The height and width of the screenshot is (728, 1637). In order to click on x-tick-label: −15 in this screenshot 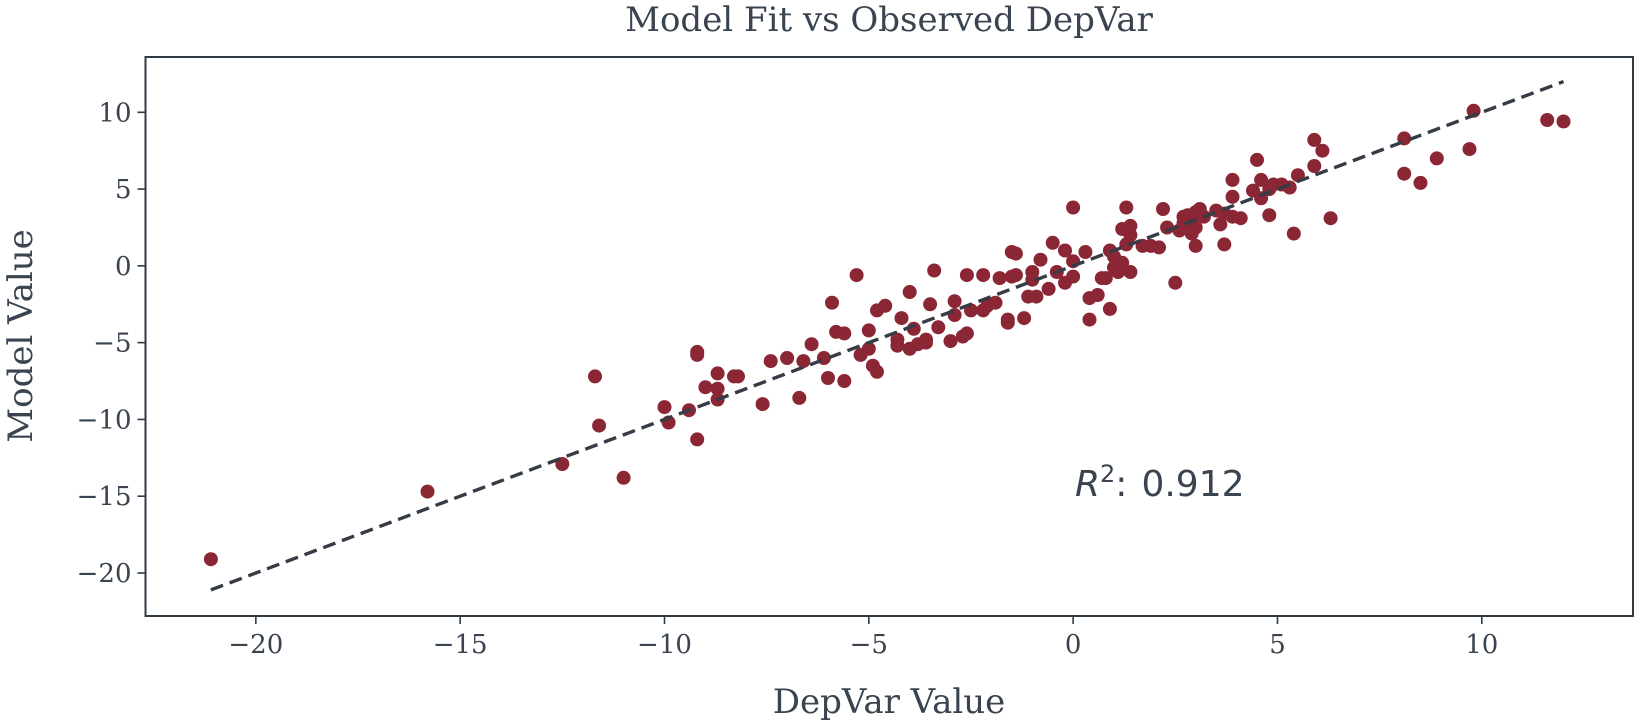, I will do `click(460, 645)`.